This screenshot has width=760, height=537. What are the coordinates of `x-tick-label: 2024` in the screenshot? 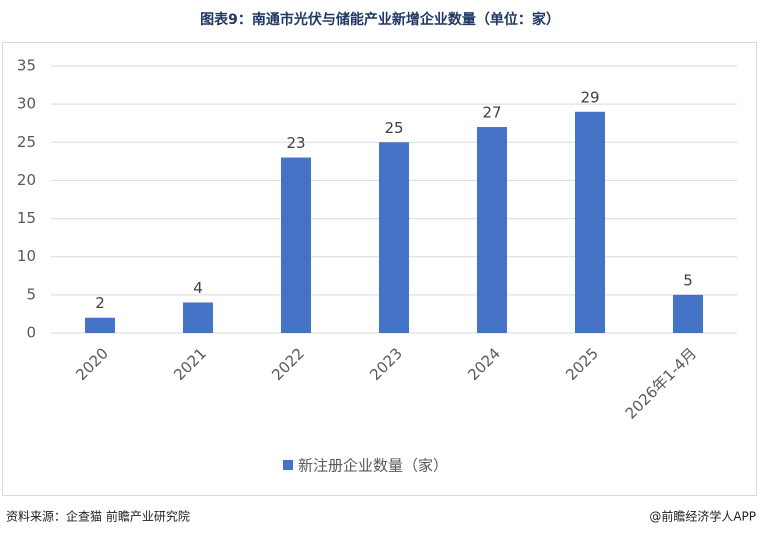 It's located at (484, 364).